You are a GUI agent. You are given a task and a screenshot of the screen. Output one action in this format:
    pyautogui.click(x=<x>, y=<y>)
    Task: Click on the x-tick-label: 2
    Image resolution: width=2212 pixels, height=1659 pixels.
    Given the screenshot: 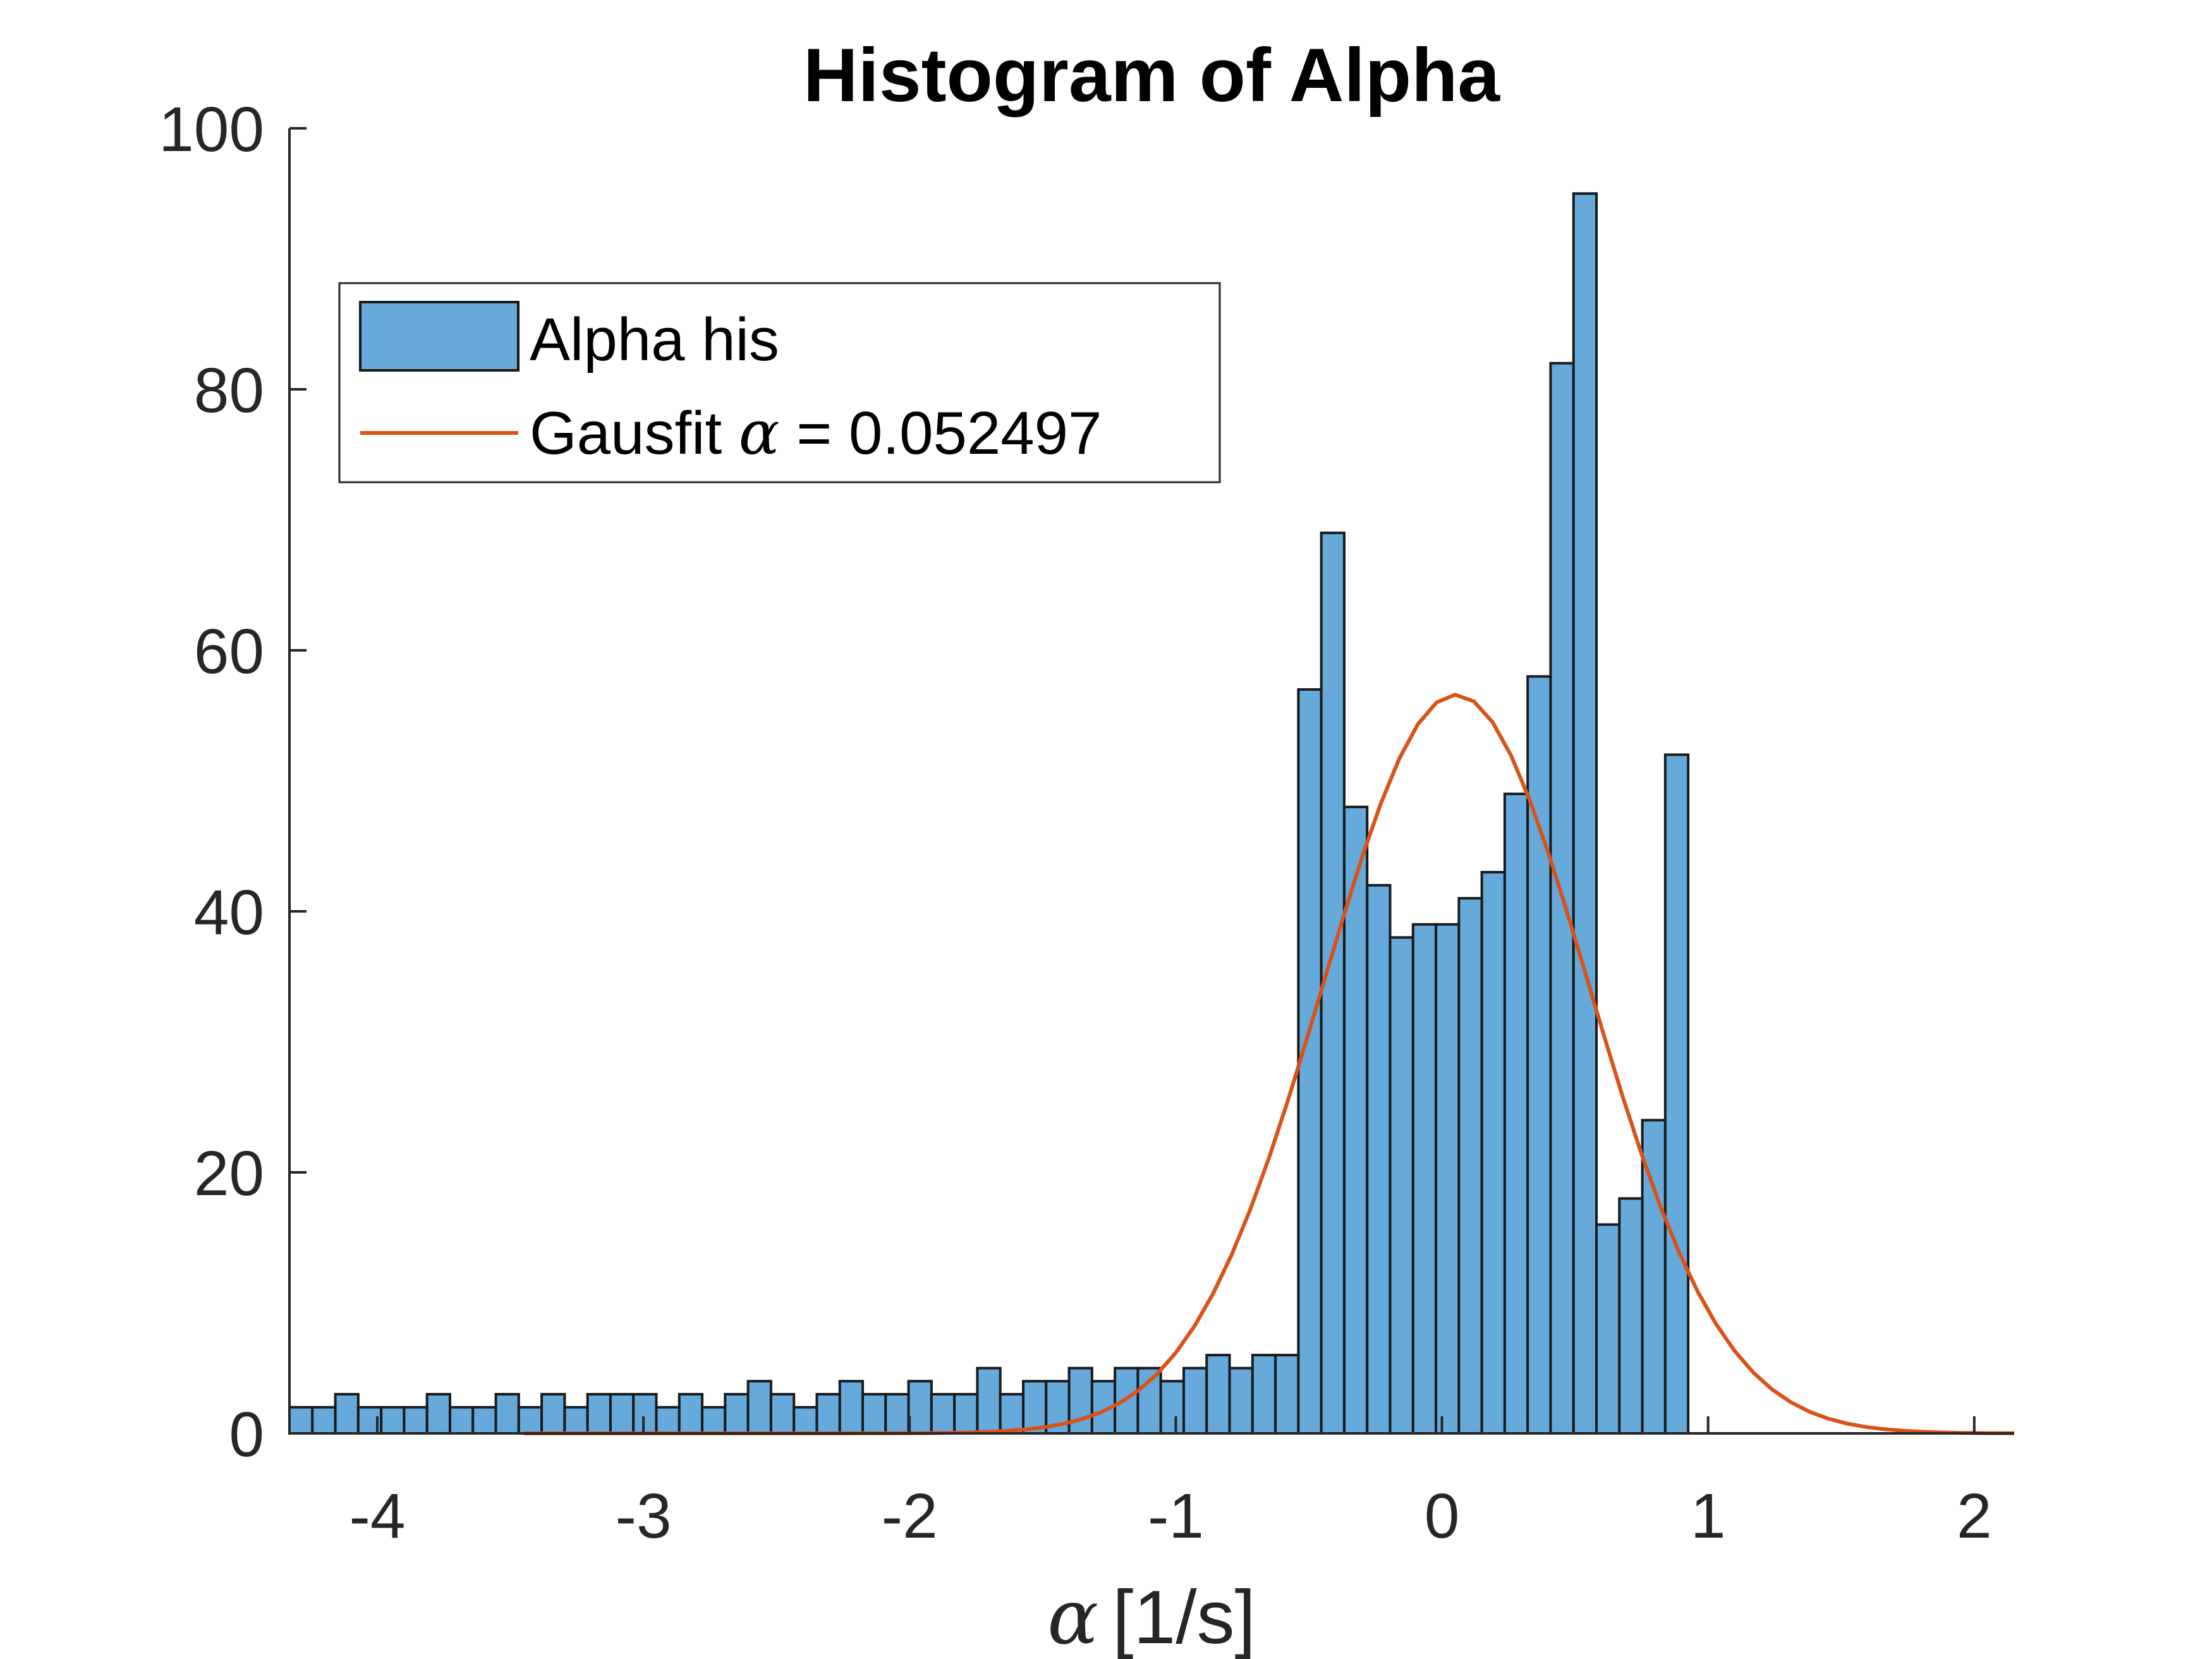 What is the action you would take?
    pyautogui.click(x=1974, y=1516)
    